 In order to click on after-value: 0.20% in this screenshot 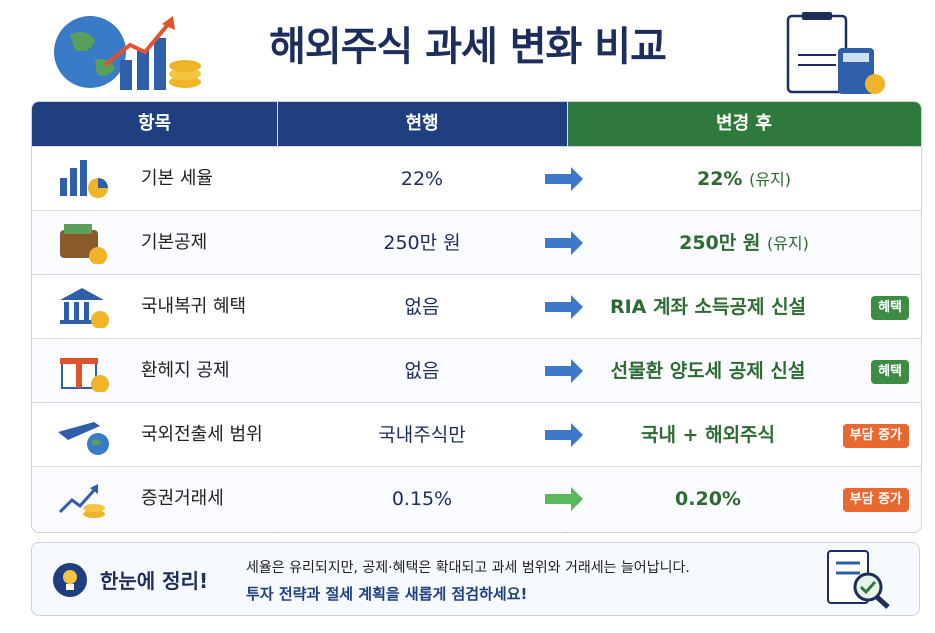, I will do `click(708, 499)`.